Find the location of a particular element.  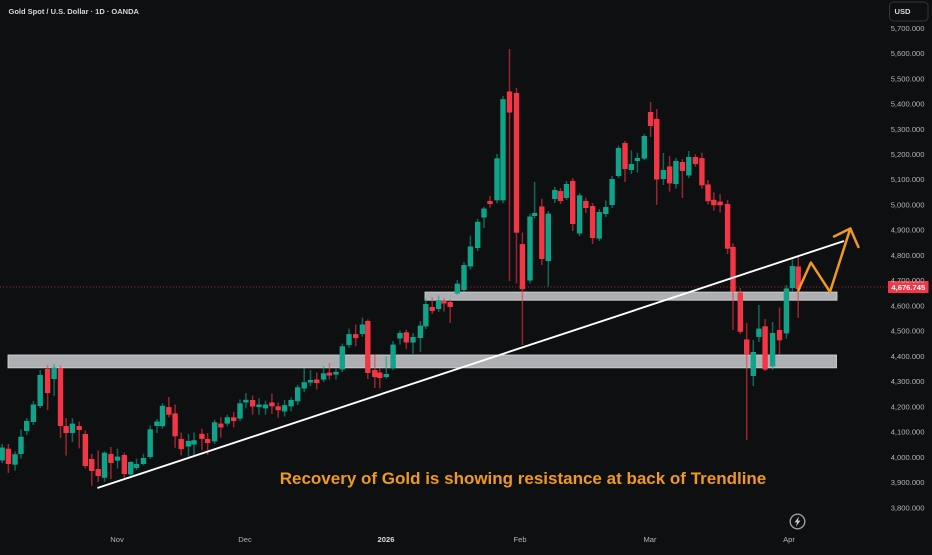

svg-text: 4,600.000 is located at coordinates (908, 305).